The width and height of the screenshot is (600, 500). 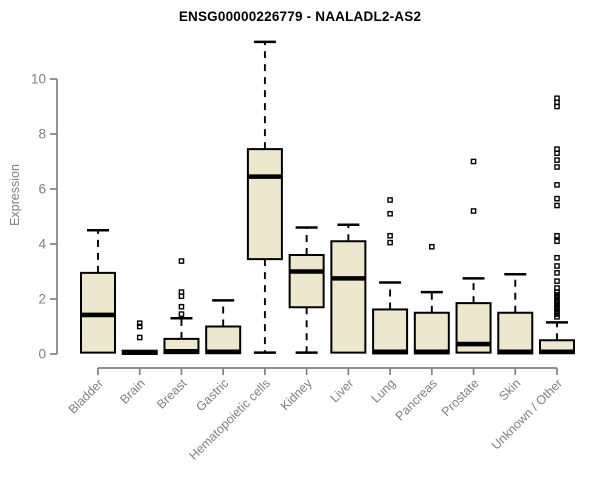 What do you see at coordinates (212, 395) in the screenshot?
I see `x-tick-label: Gastric` at bounding box center [212, 395].